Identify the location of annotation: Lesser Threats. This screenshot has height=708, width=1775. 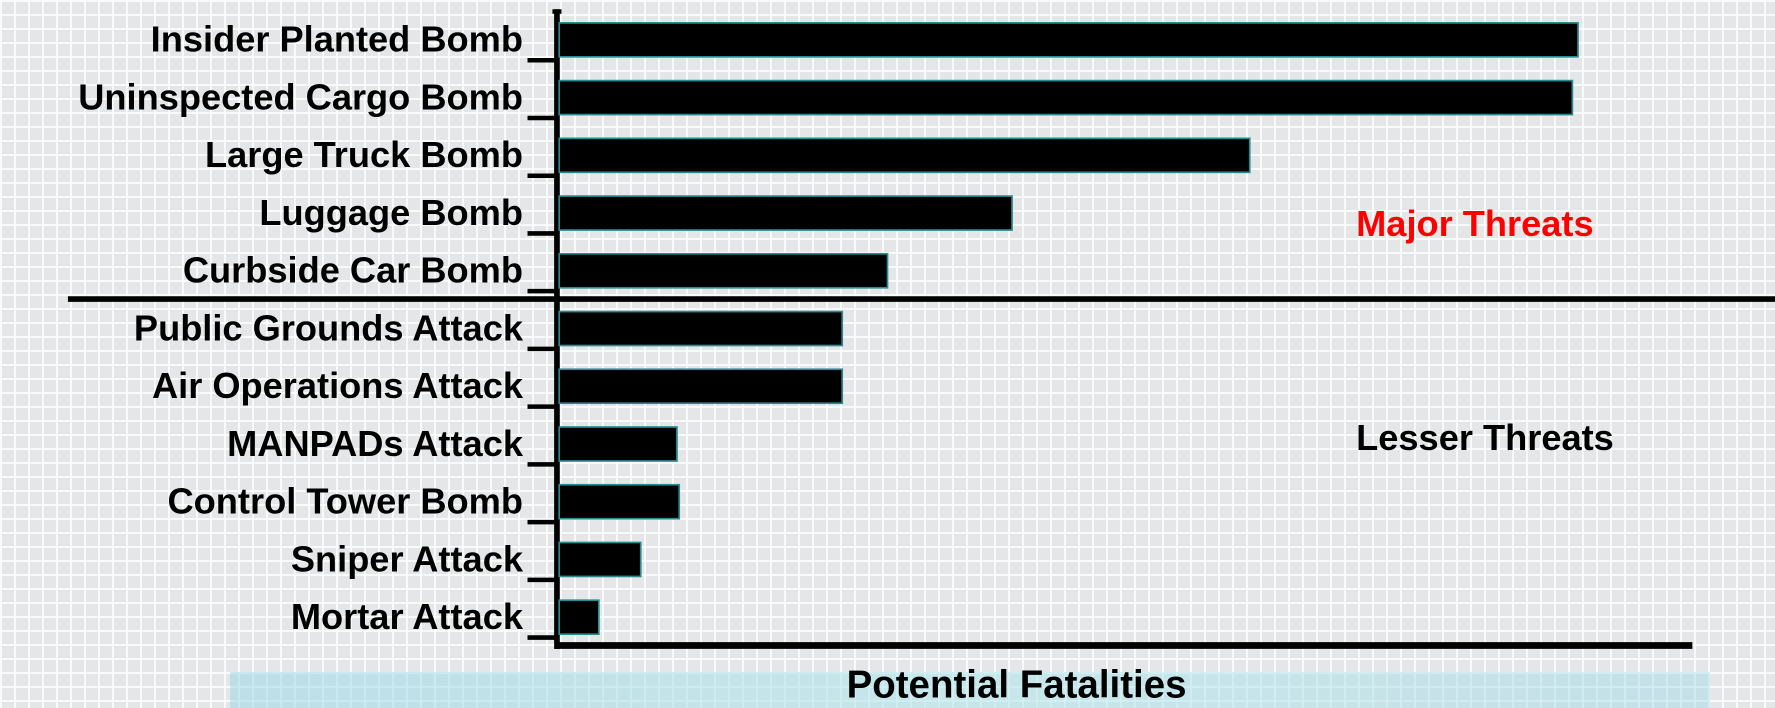
(1485, 437).